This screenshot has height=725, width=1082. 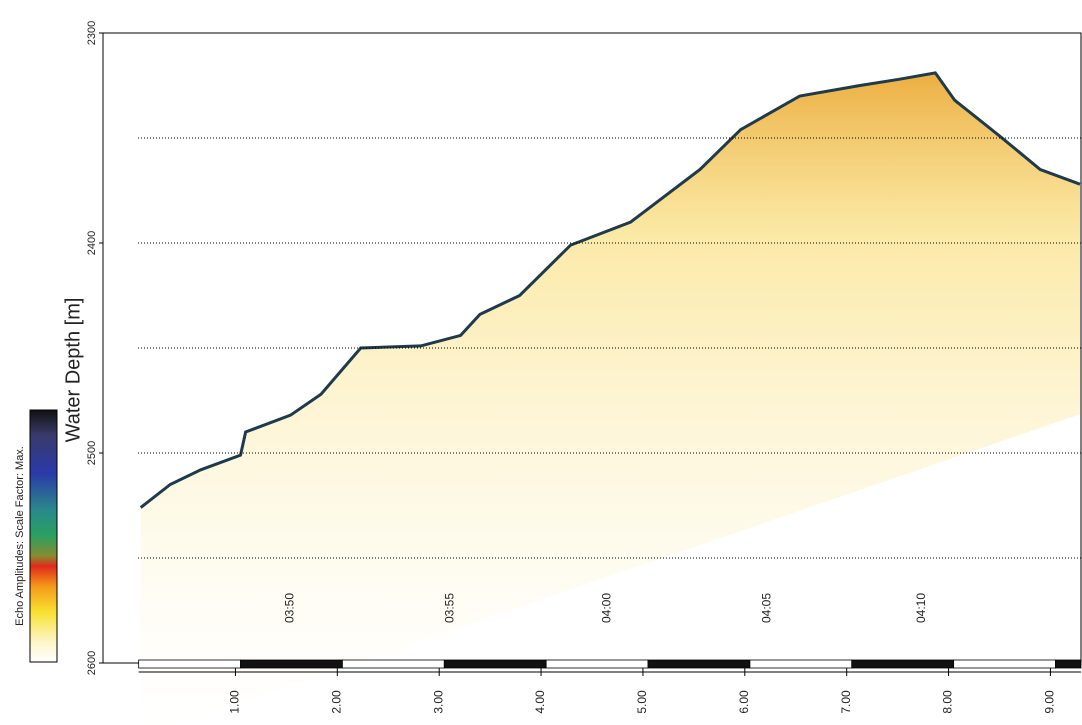 What do you see at coordinates (438, 702) in the screenshot?
I see `x-tick-label: 3.00` at bounding box center [438, 702].